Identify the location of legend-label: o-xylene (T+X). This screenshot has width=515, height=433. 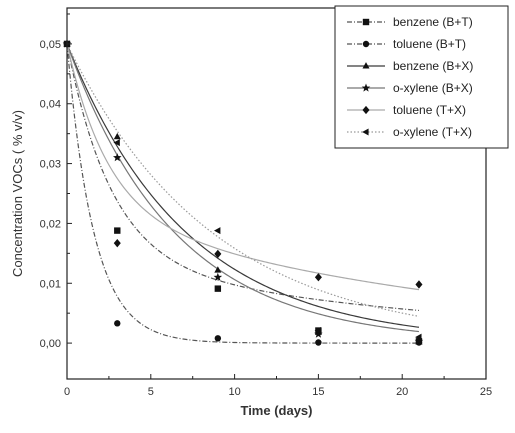
(432, 132).